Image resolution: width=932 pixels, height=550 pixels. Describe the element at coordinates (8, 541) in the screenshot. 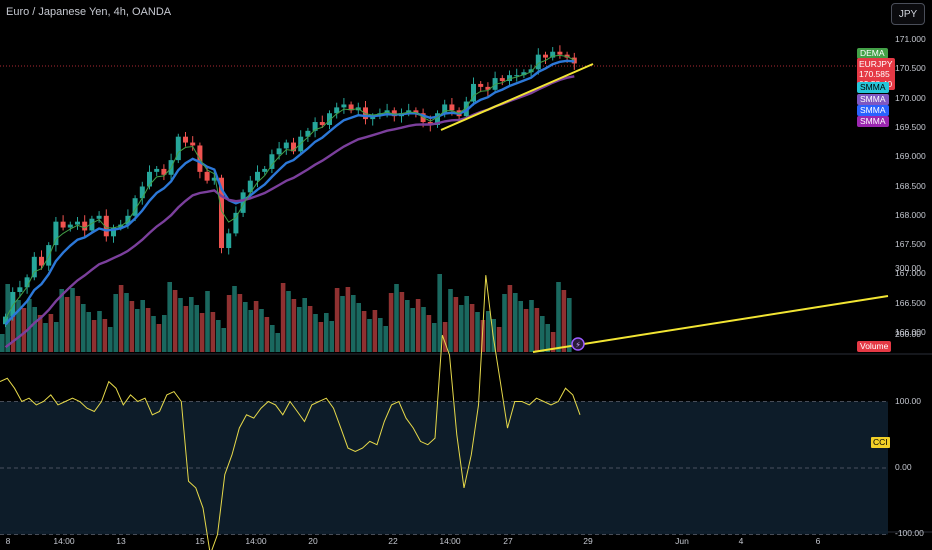

I see `time-tick: 8` at that location.